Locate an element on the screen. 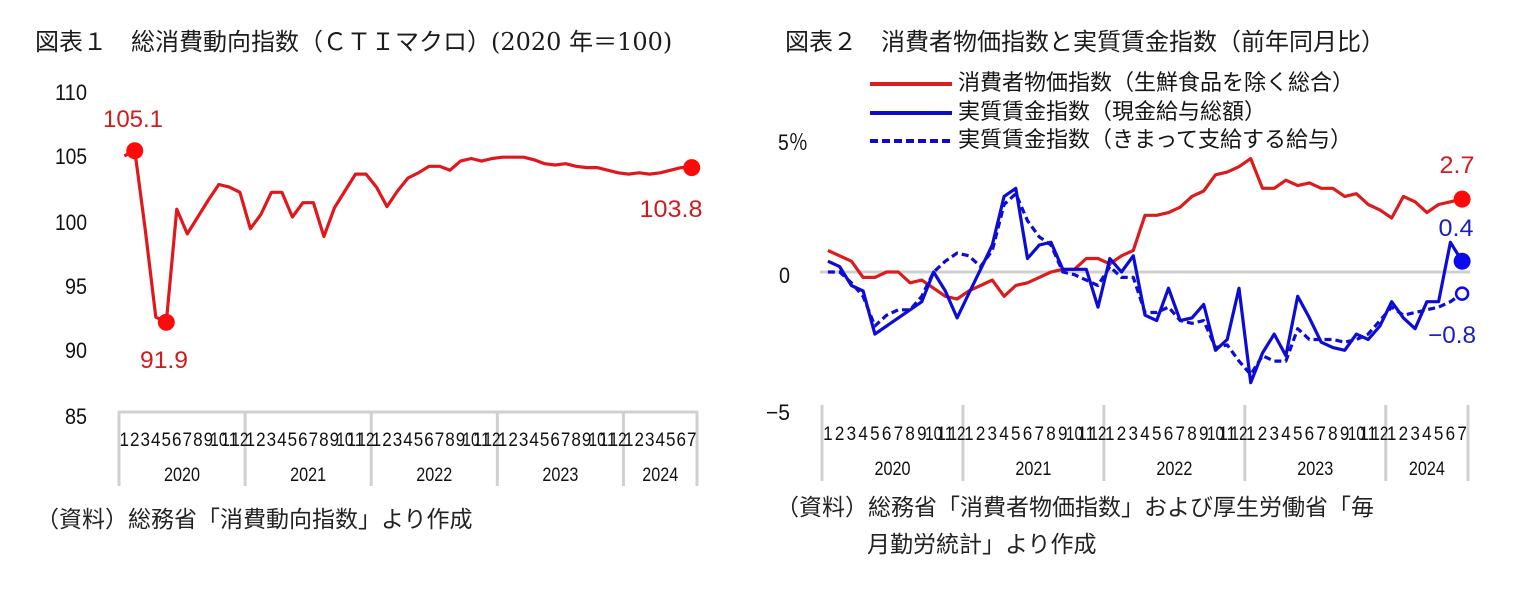 The height and width of the screenshot is (592, 1520). legend-item-real-wage-total: 実質賃金指数（現金給与総額） is located at coordinates (1112, 113).